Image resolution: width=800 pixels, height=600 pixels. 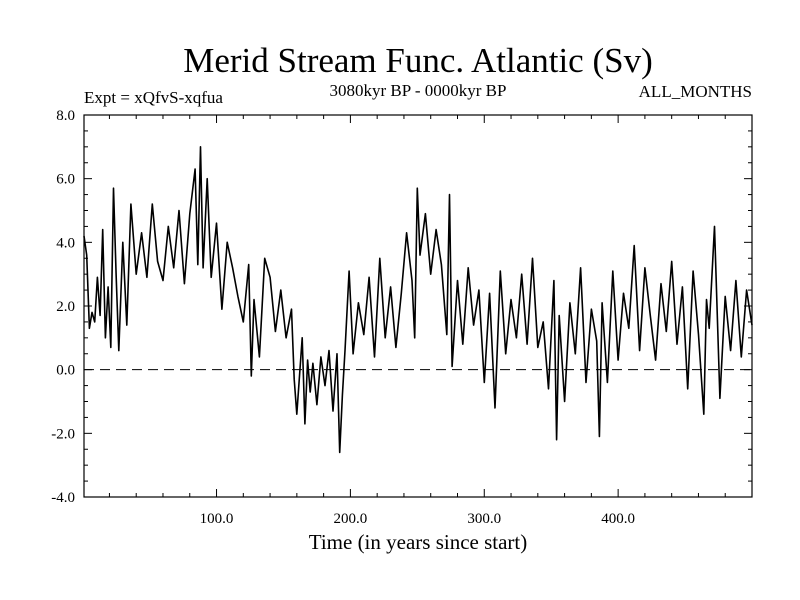 What do you see at coordinates (695, 91) in the screenshot?
I see `months-label: ALL_MONTHS` at bounding box center [695, 91].